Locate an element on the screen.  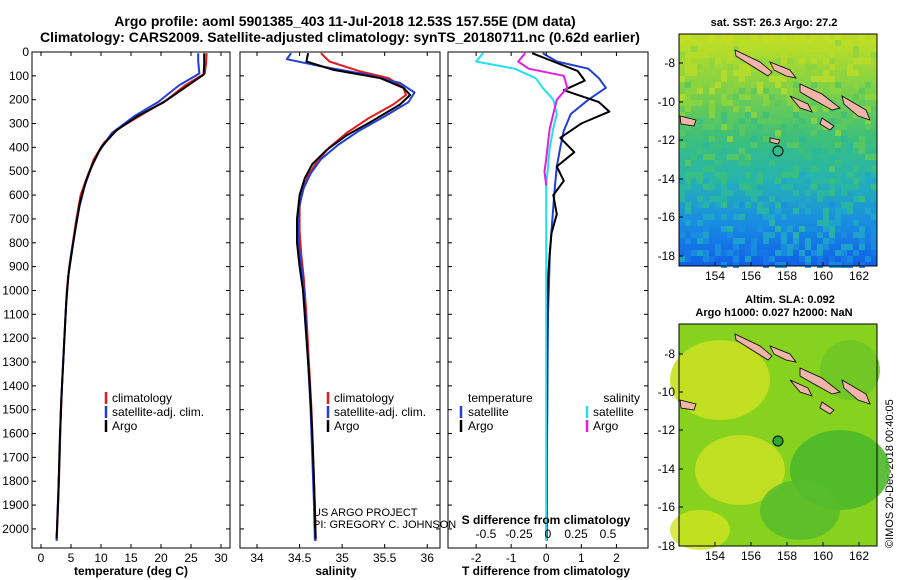
pi-credit: PI: GREGORY C. JOHNSON is located at coordinates (384, 525).